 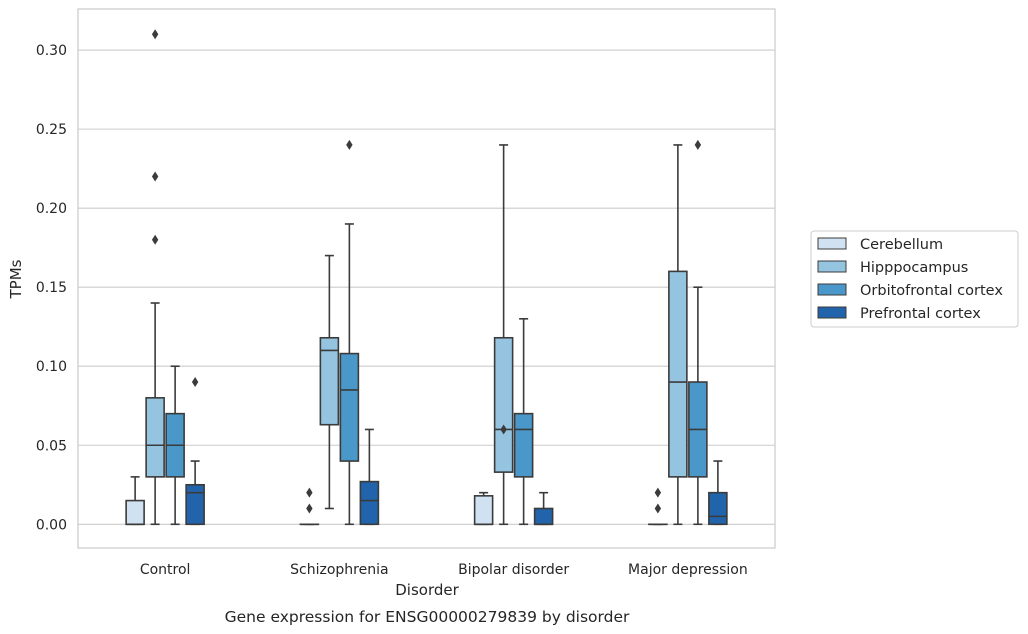 I want to click on x-tick-label: Major depression, so click(x=688, y=570).